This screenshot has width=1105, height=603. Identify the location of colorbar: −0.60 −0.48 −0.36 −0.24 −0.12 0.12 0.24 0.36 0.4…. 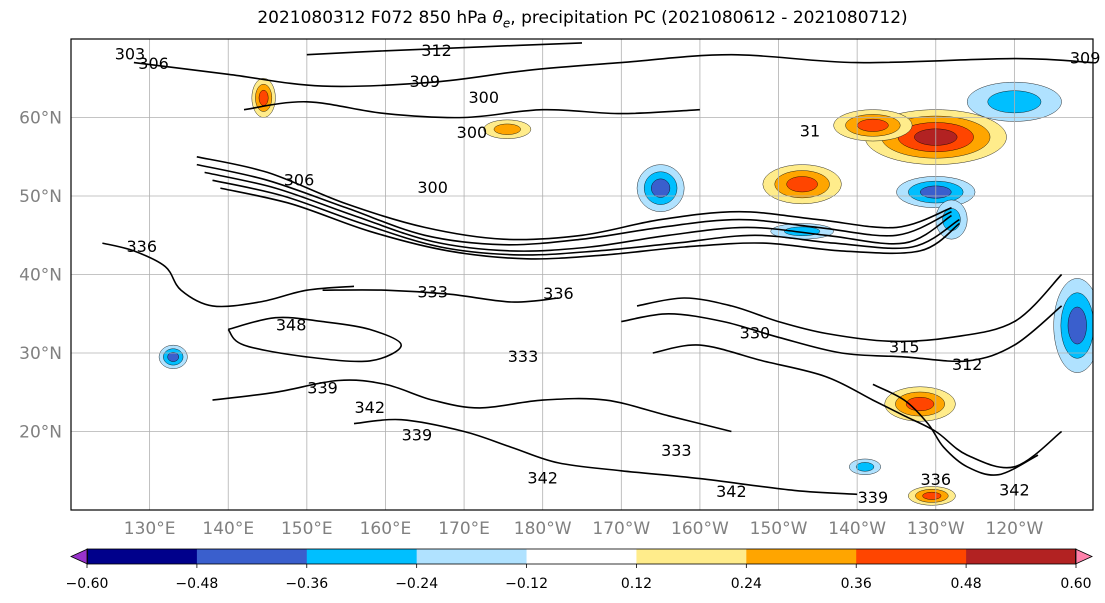
(579, 570).